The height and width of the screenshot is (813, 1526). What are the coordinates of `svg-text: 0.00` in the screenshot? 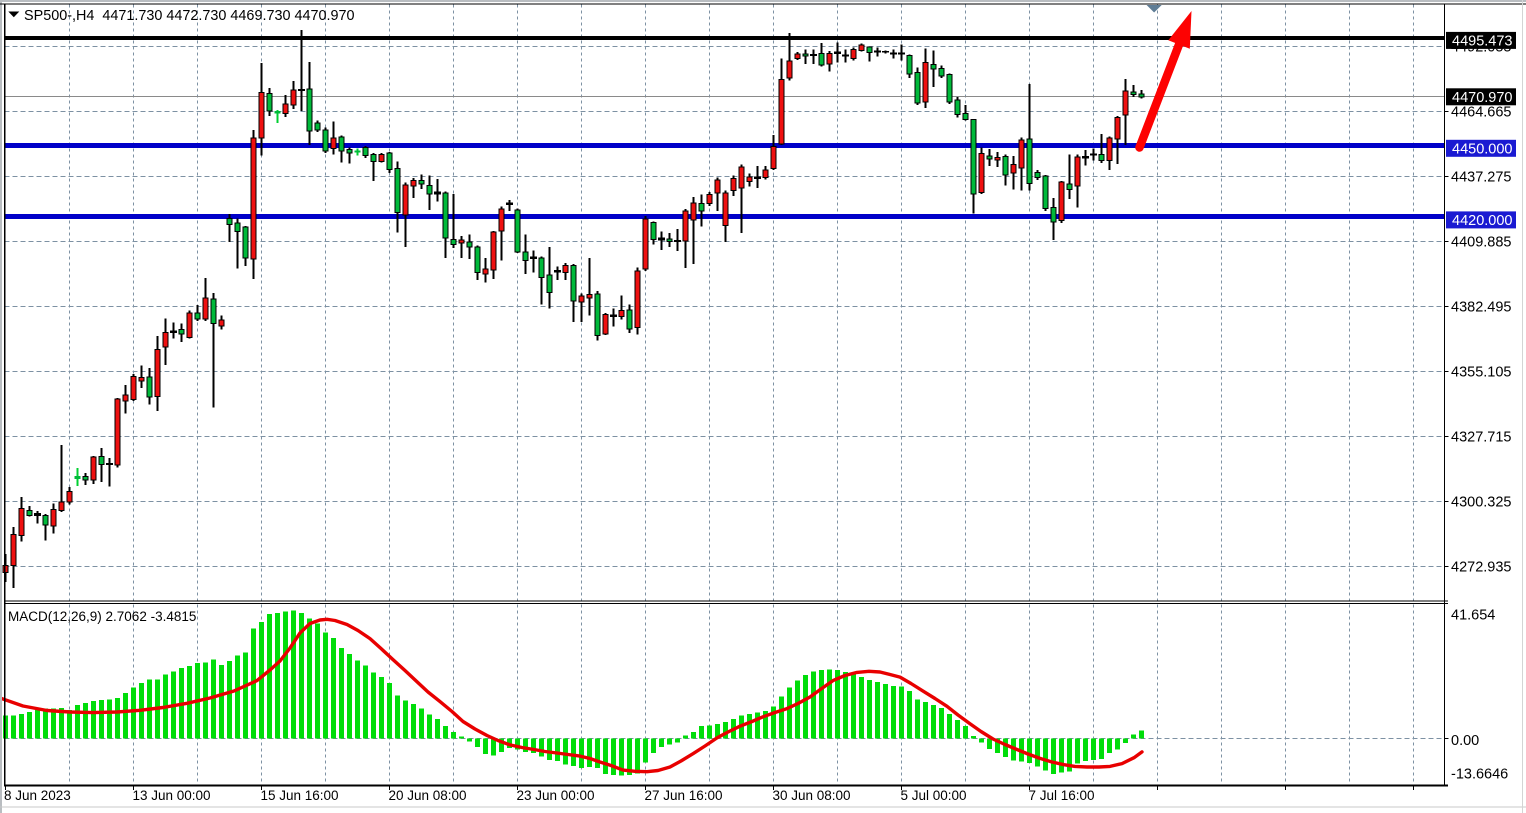 It's located at (1465, 741).